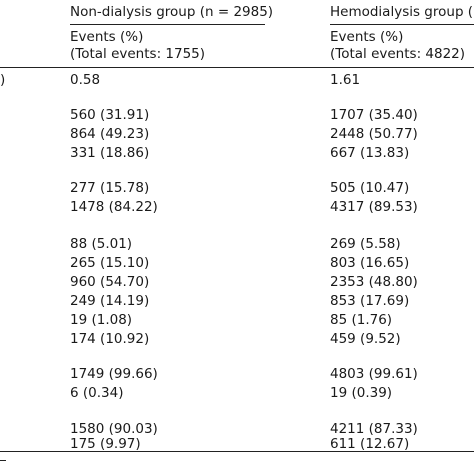 The height and width of the screenshot is (474, 474). I want to click on footnote-mark, so click(3, 460).